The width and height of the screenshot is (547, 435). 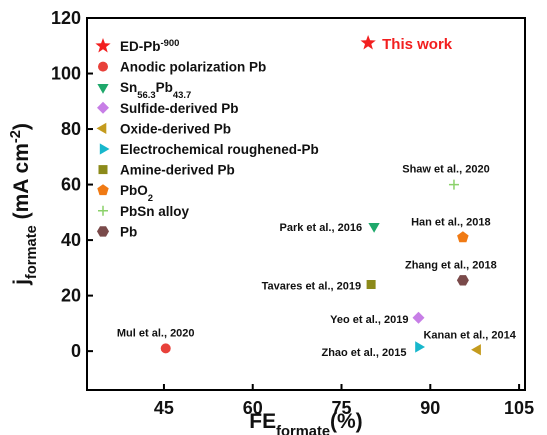 I want to click on y-axis-label: jformate (mA cm-2), so click(x=24, y=204).